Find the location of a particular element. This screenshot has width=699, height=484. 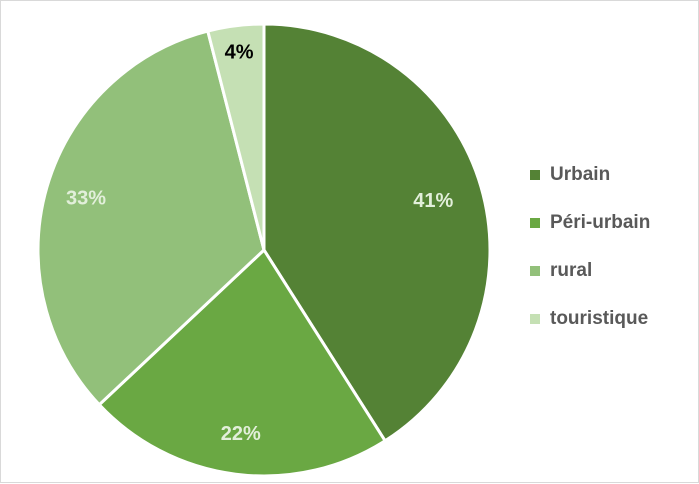

legend-item-p-ri-urbain: Péri-urbain is located at coordinates (590, 223).